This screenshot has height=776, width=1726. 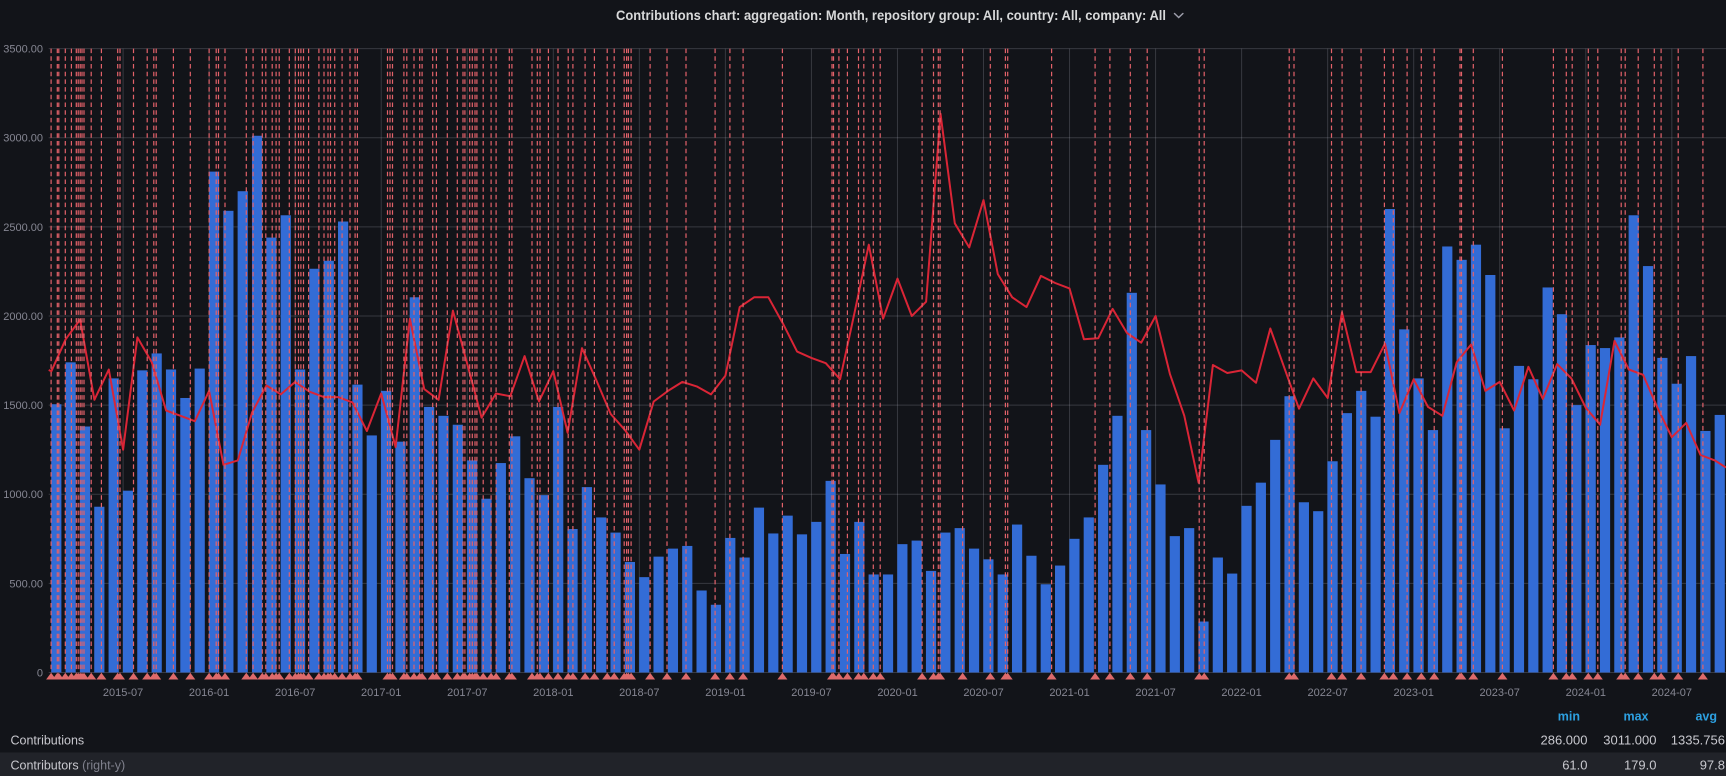 I want to click on svg-text: 61.0, so click(x=1574, y=765).